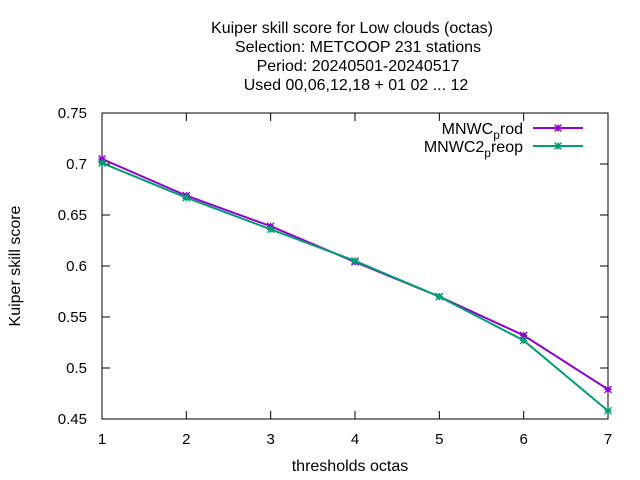  What do you see at coordinates (186, 439) in the screenshot?
I see `x-tick-label-1: 2` at bounding box center [186, 439].